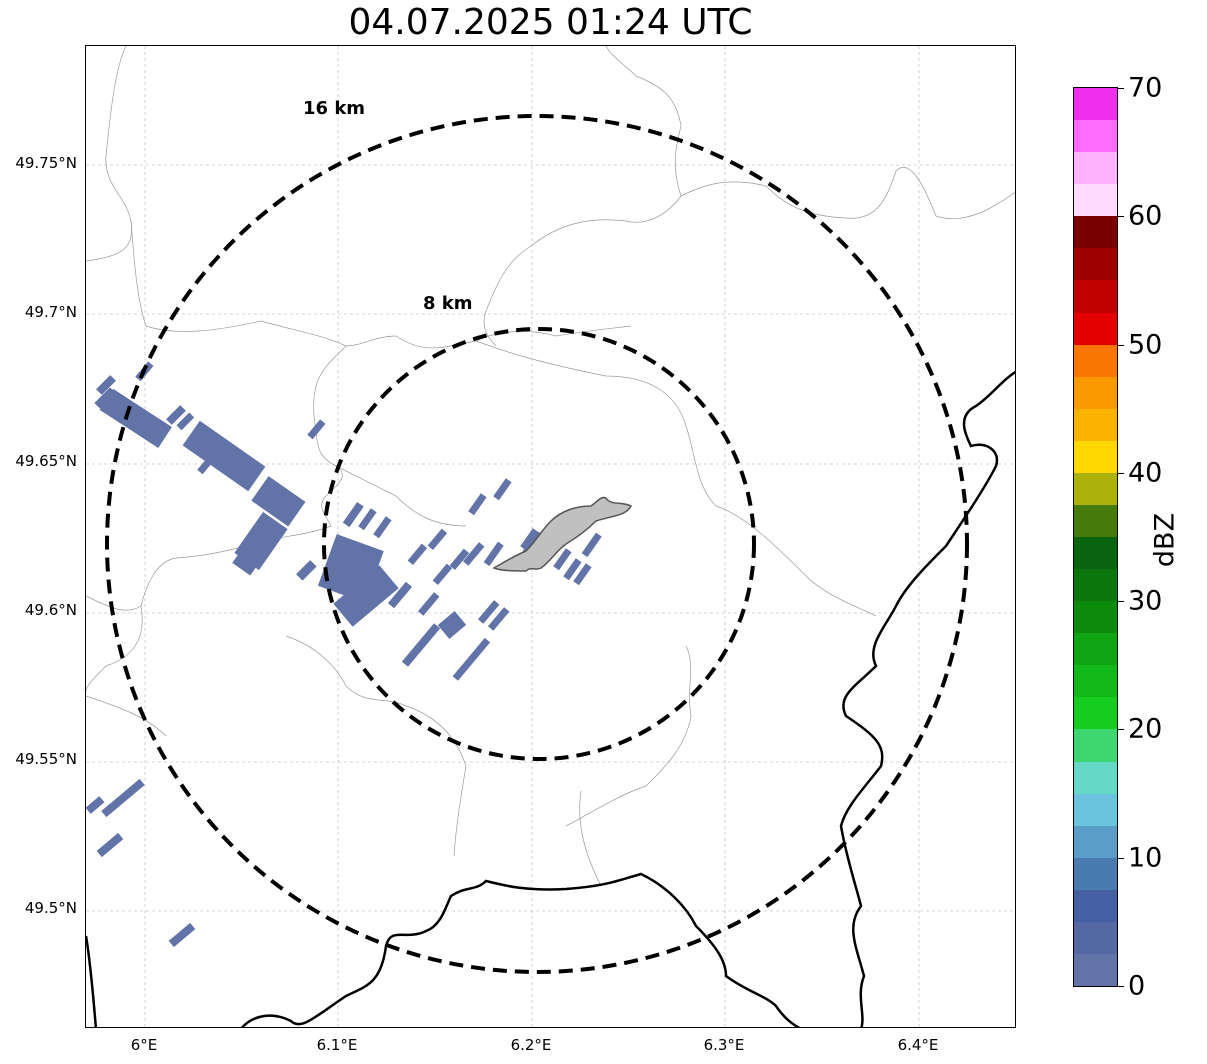 Image resolution: width=1207 pixels, height=1064 pixels. What do you see at coordinates (46, 461) in the screenshot?
I see `lat-label: 49.65°N` at bounding box center [46, 461].